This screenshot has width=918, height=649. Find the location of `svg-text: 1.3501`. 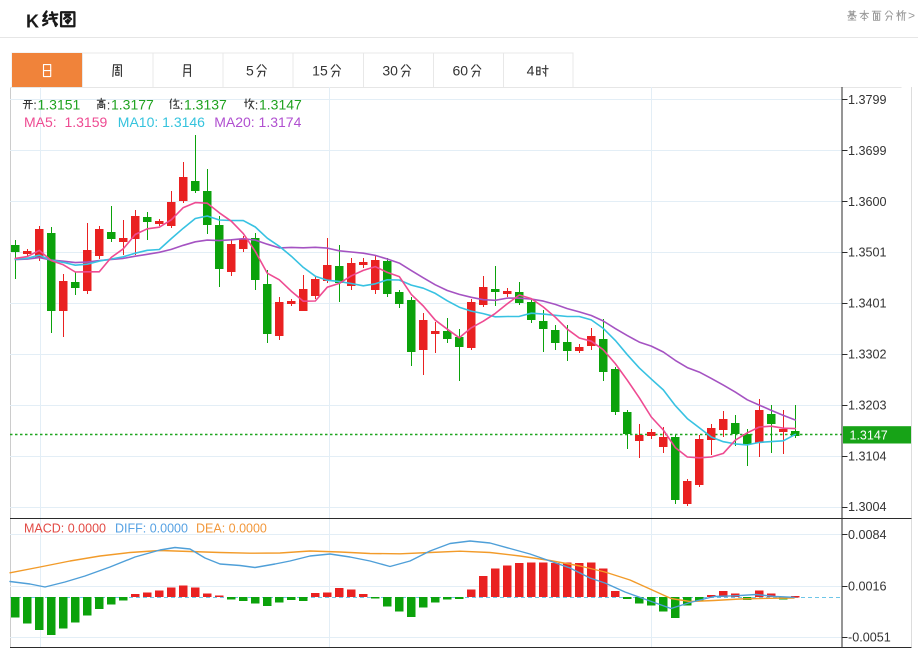

svg-text: 1.3501 is located at coordinates (867, 253).